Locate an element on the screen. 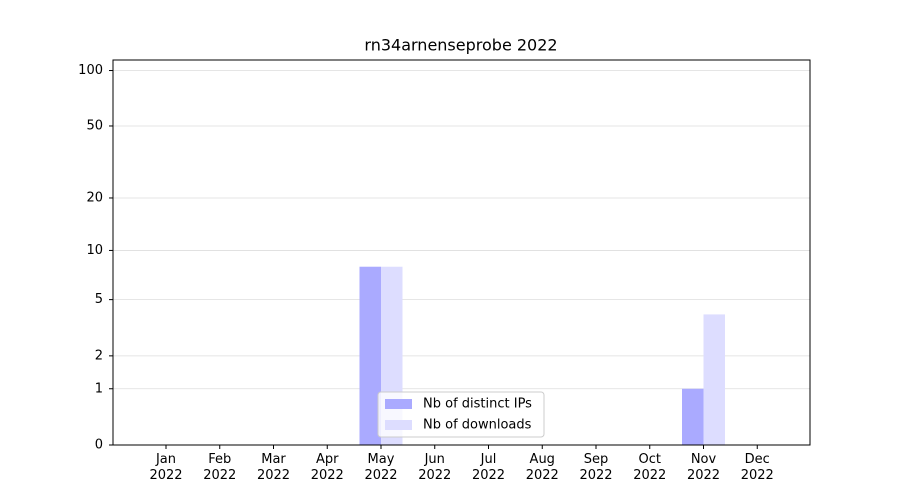 This screenshot has height=500, width=900. y-tick-label: 20 is located at coordinates (94, 197).